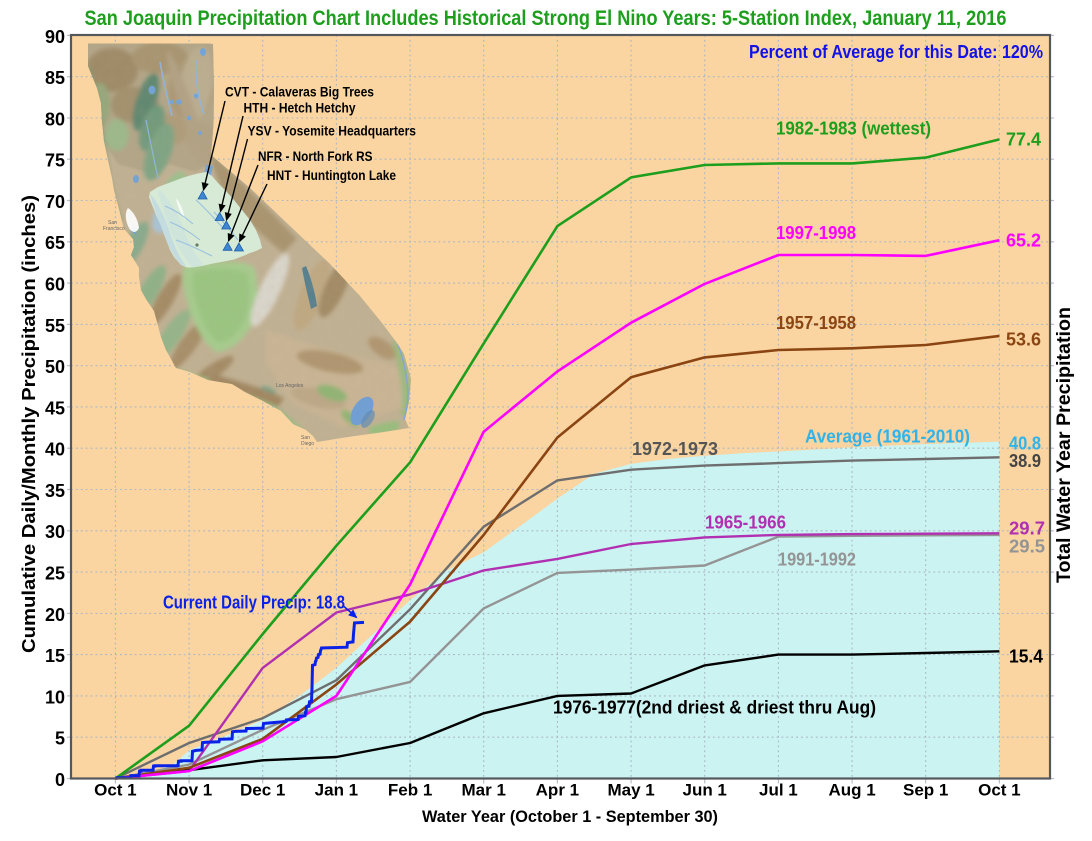  I want to click on svg-text: 25, so click(55, 574).